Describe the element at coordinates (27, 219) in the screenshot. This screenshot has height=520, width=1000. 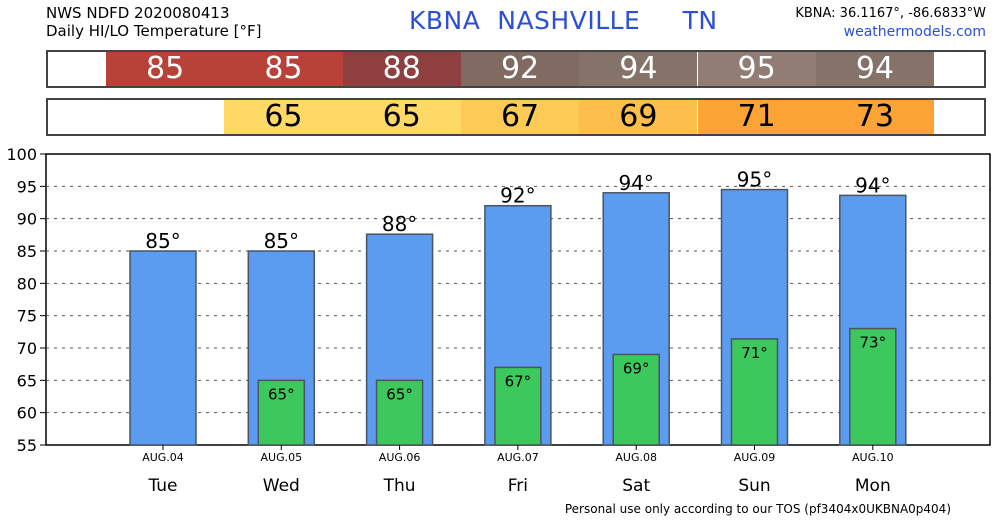
I see `y-tick-label: 90` at that location.